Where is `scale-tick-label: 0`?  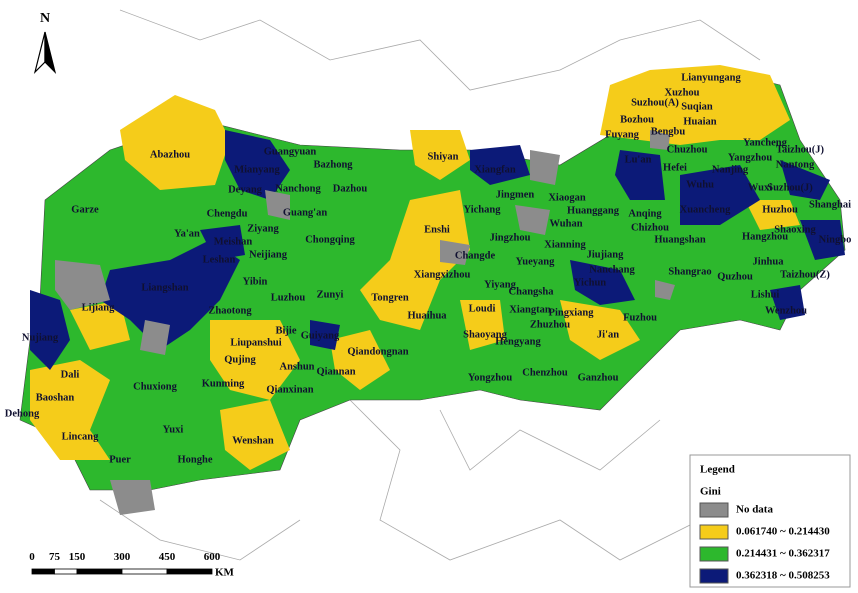
scale-tick-label: 0 is located at coordinates (32, 557).